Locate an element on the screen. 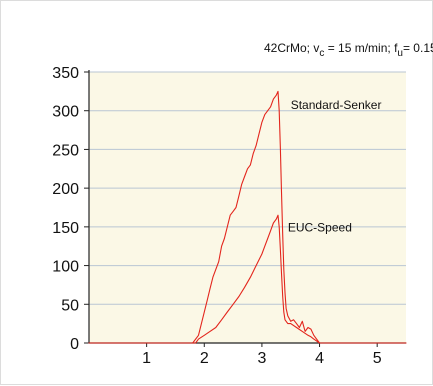 This screenshot has height=386, width=433. y-tick-label: 350 is located at coordinates (65, 73).